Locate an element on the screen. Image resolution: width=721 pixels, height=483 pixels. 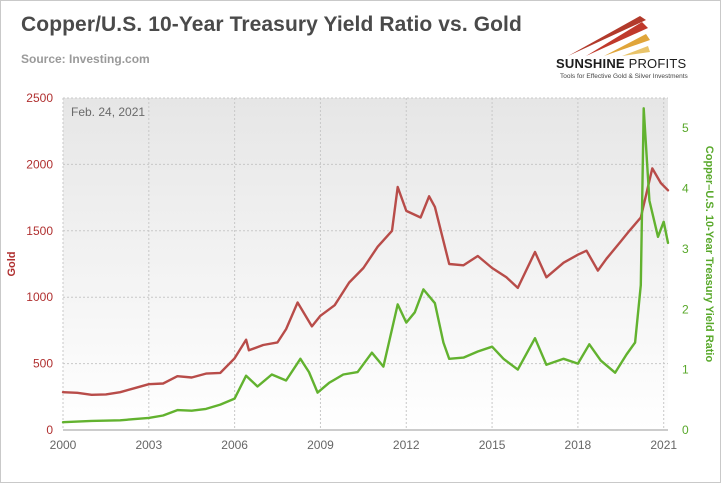
left-axis: 0 500 1000 1500 2000 2500 is located at coordinates (39, 264).